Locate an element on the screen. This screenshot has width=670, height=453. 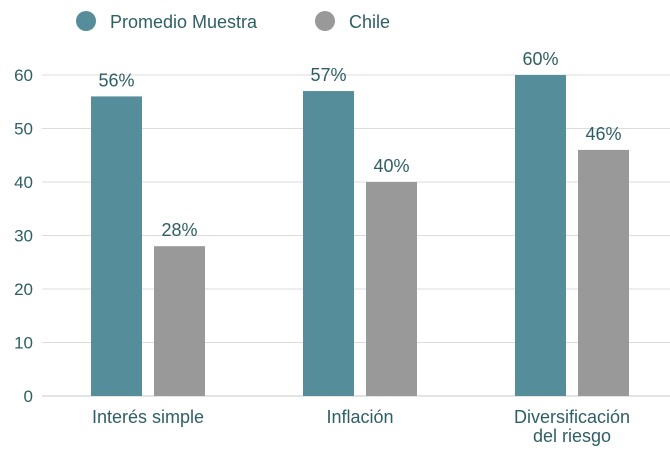
data-label: 57% is located at coordinates (328, 75).